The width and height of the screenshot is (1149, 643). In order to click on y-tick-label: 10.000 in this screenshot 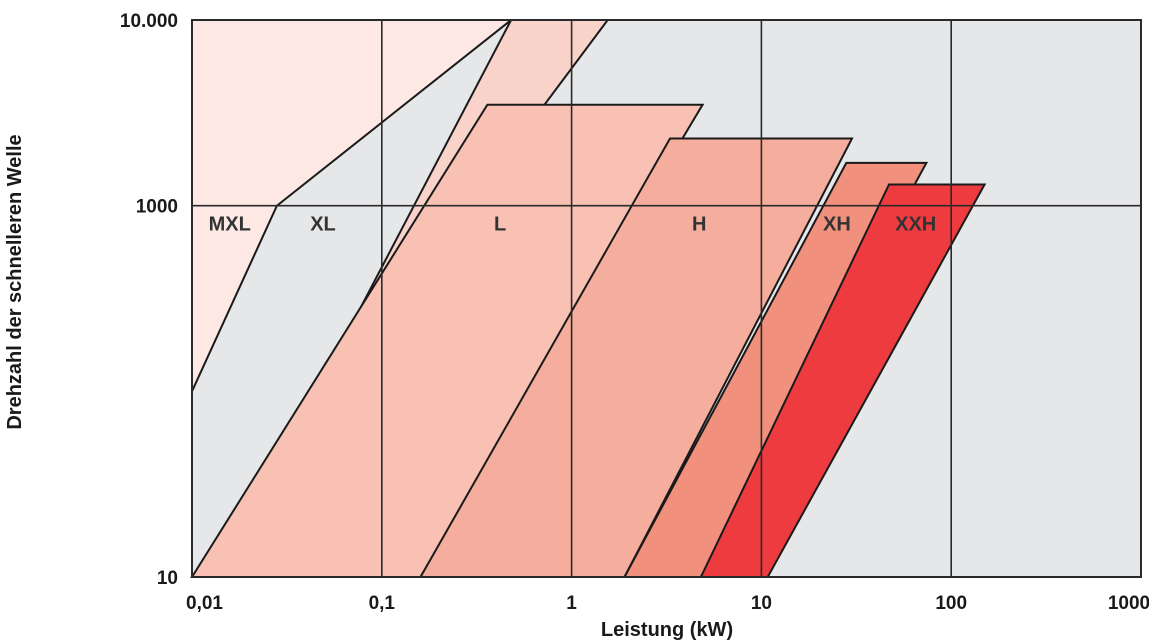, I will do `click(149, 21)`.